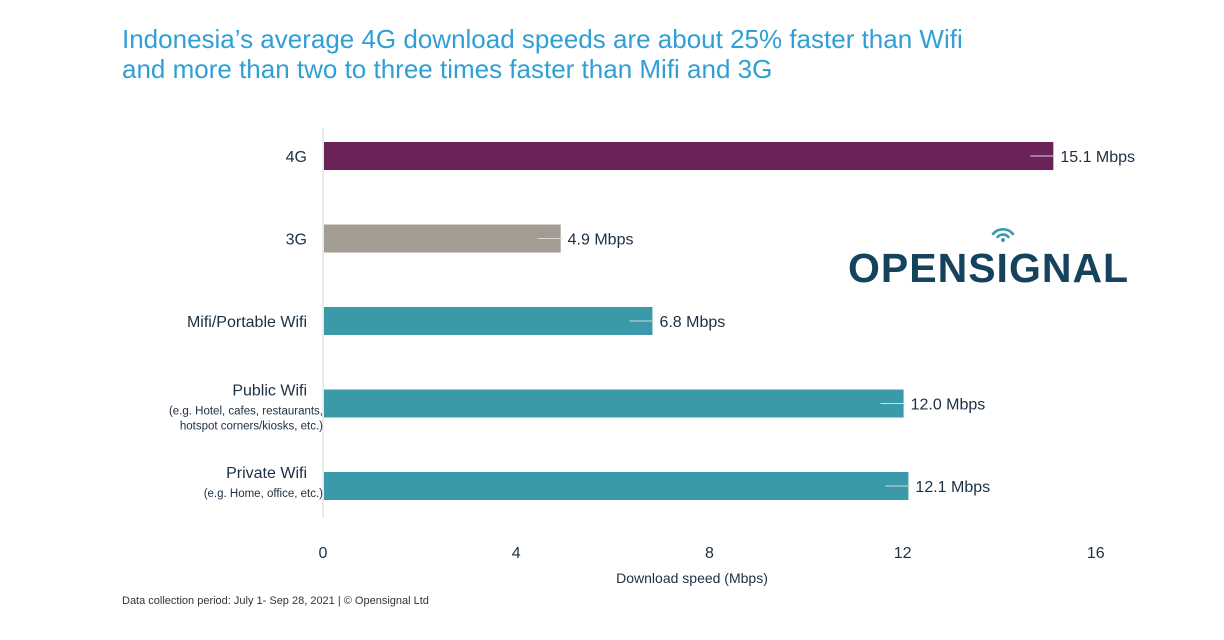 Image resolution: width=1224 pixels, height=640 pixels. What do you see at coordinates (442, 238) in the screenshot?
I see `bar-3g` at bounding box center [442, 238].